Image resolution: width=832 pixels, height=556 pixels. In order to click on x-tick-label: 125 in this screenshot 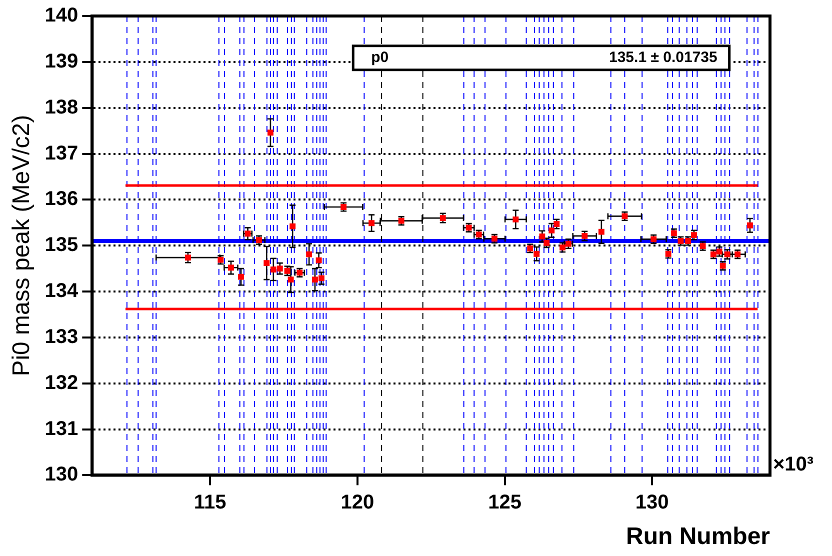, I will do `click(505, 503)`.